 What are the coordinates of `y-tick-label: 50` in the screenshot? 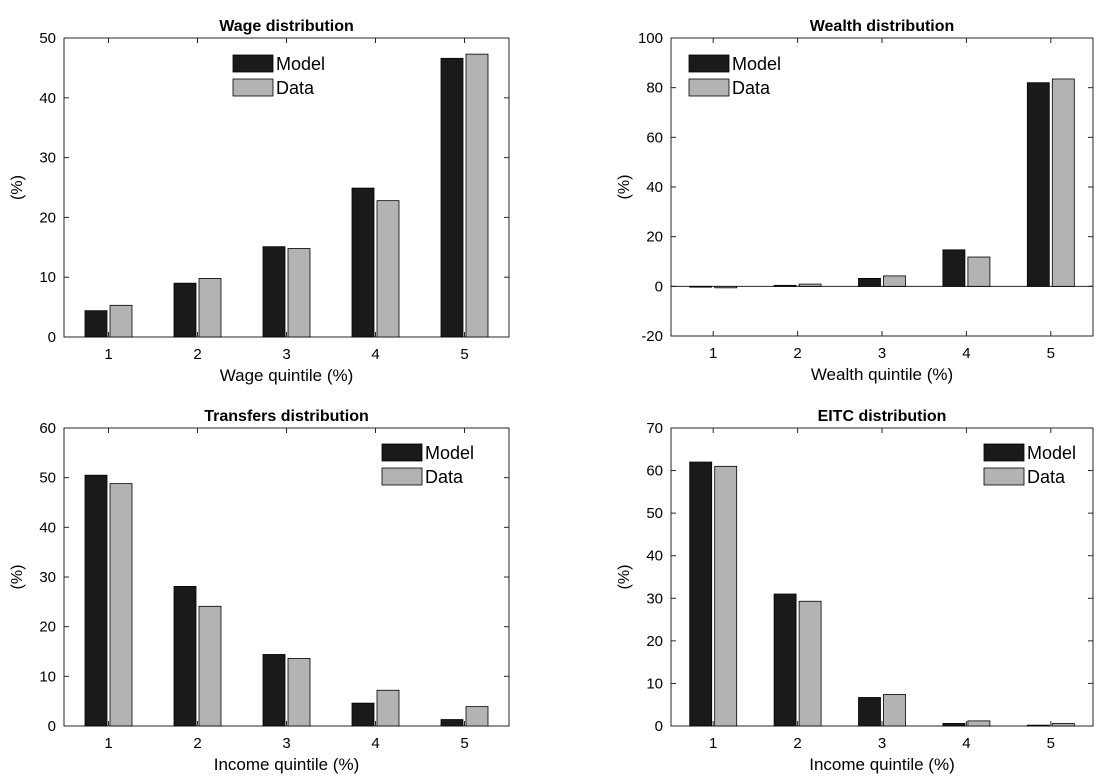 It's located at (47, 478).